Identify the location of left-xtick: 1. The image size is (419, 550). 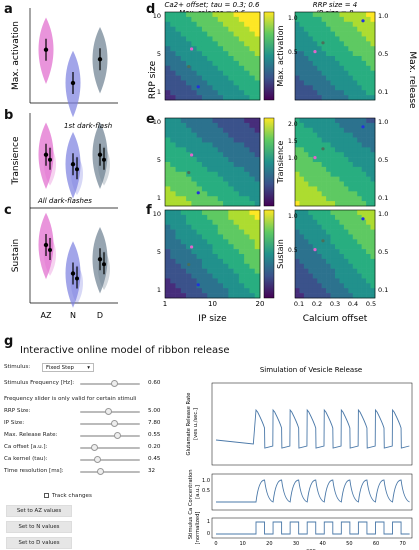
(165, 304).